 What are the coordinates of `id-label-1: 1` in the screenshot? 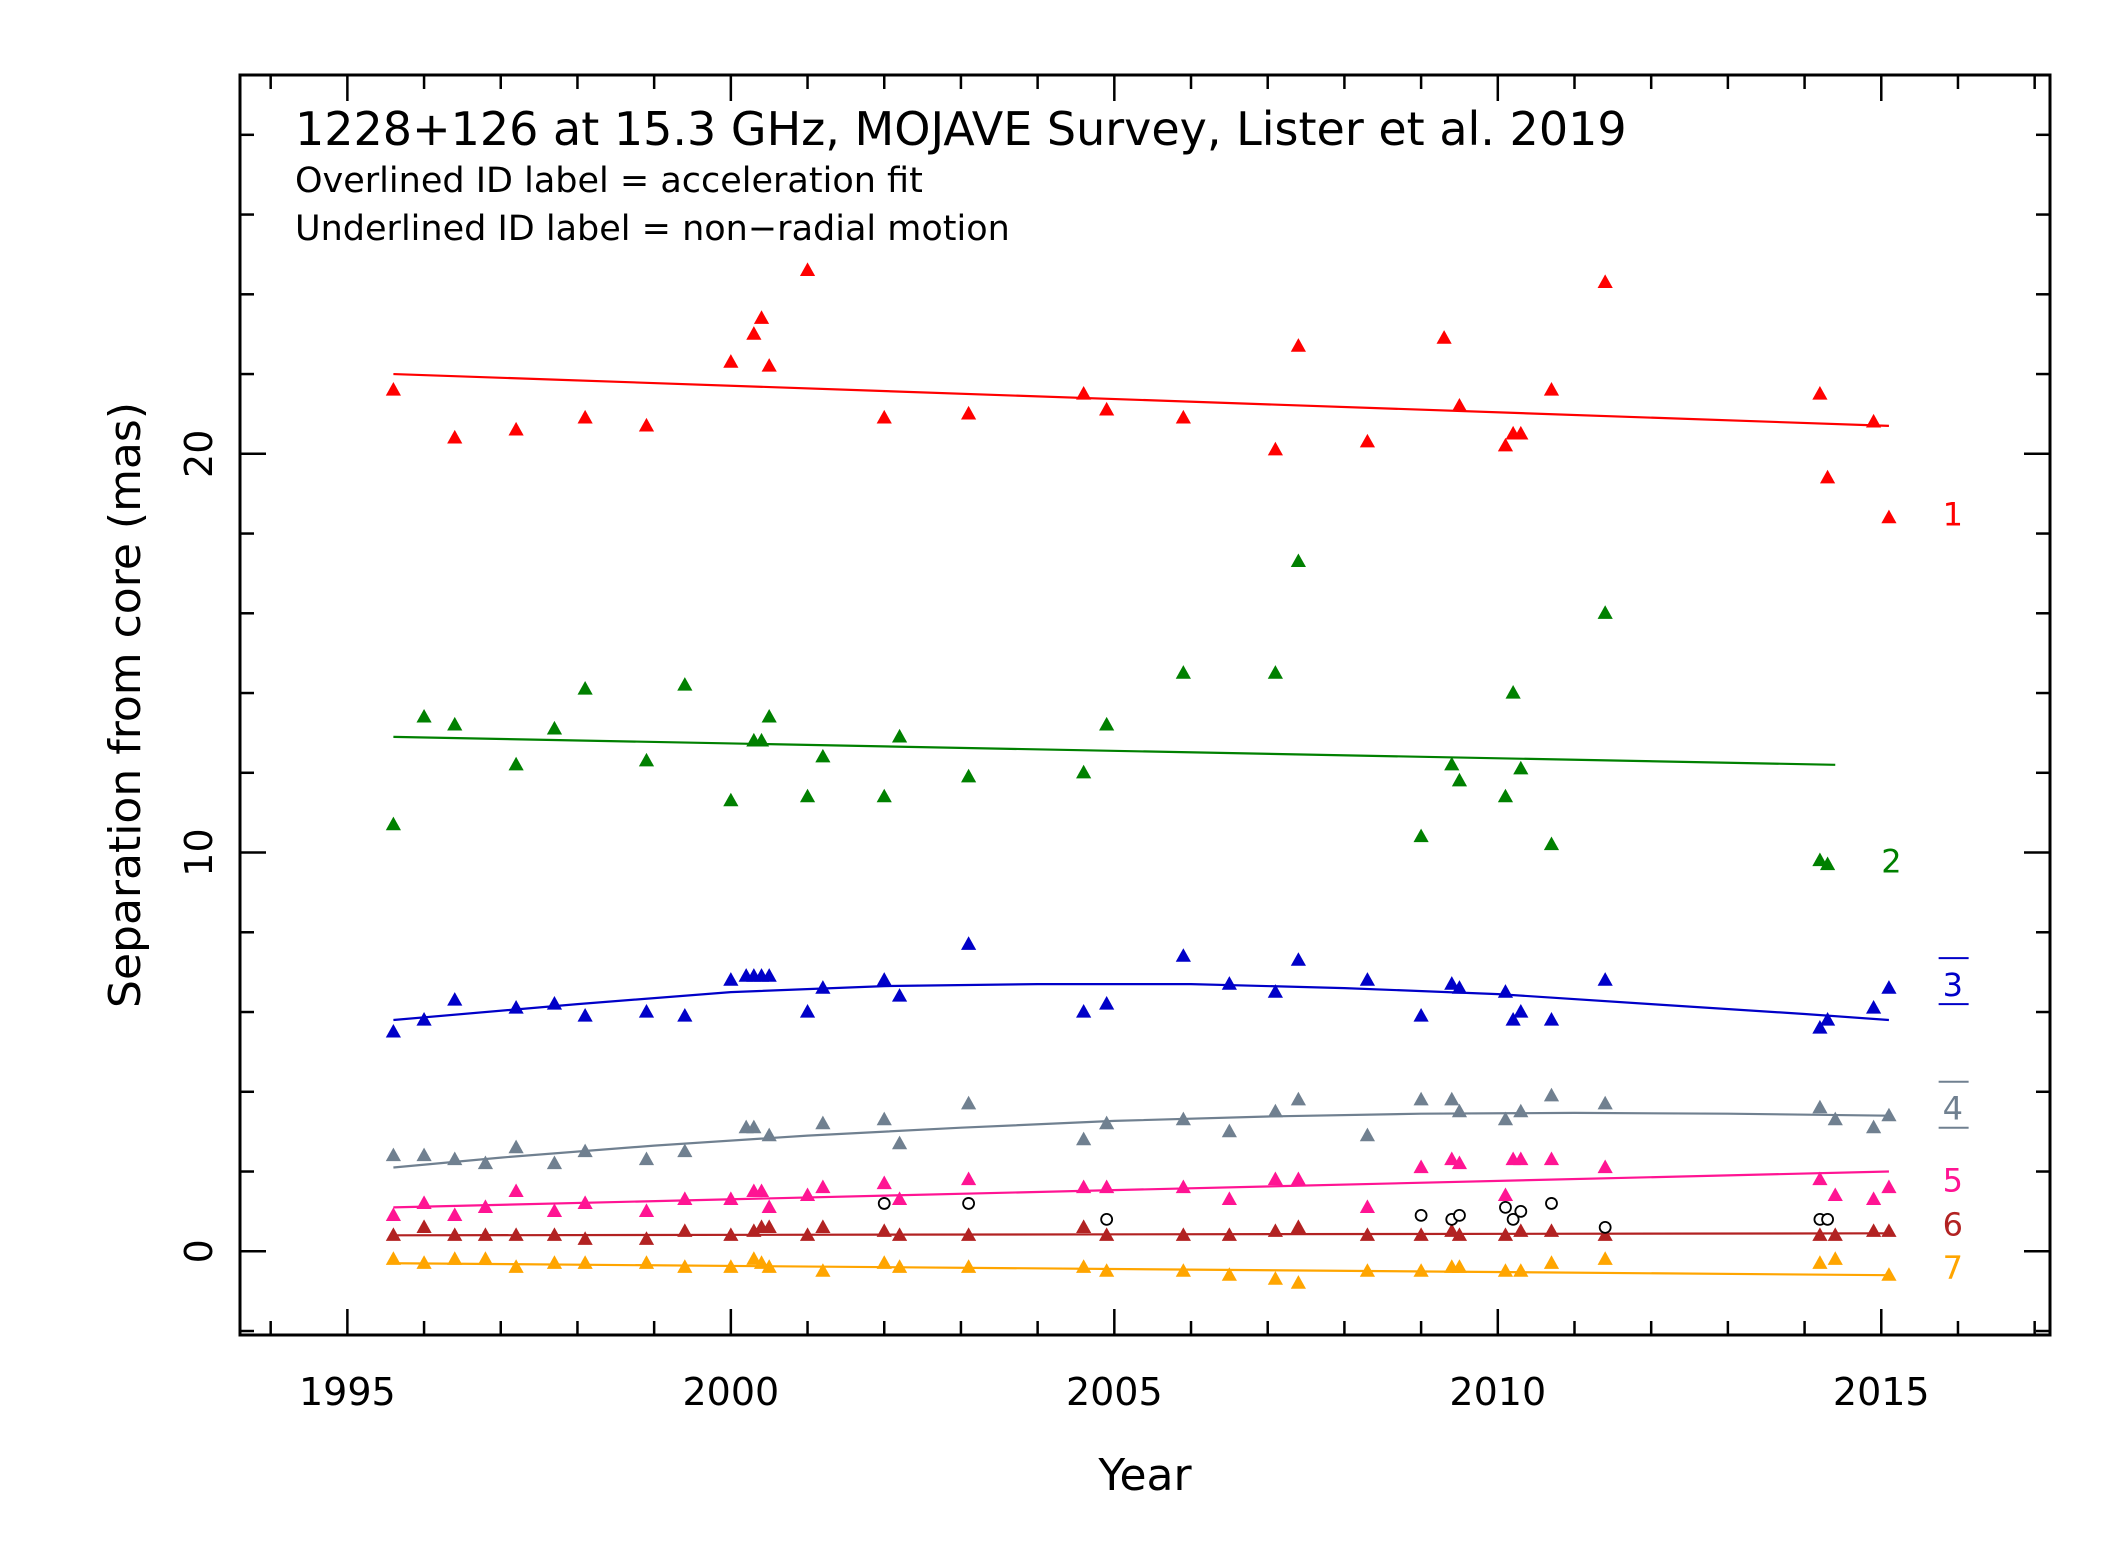 It's located at (1953, 515).